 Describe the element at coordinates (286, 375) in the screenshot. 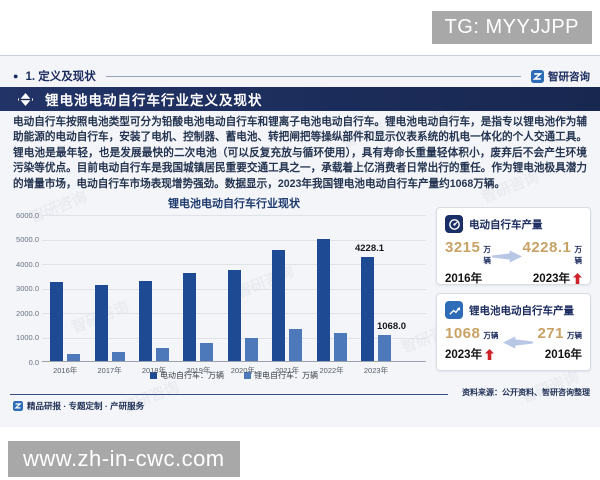

I see `legend-label: 锂电自行车：万辆` at that location.